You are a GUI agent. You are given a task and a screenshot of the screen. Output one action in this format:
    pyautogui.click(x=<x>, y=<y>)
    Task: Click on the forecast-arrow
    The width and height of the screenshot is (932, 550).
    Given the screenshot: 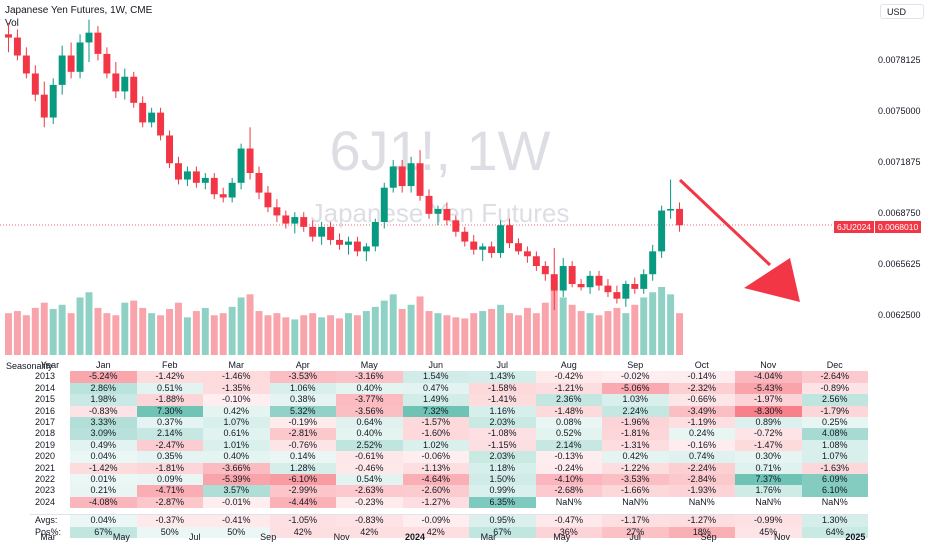 What is the action you would take?
    pyautogui.click(x=739, y=240)
    